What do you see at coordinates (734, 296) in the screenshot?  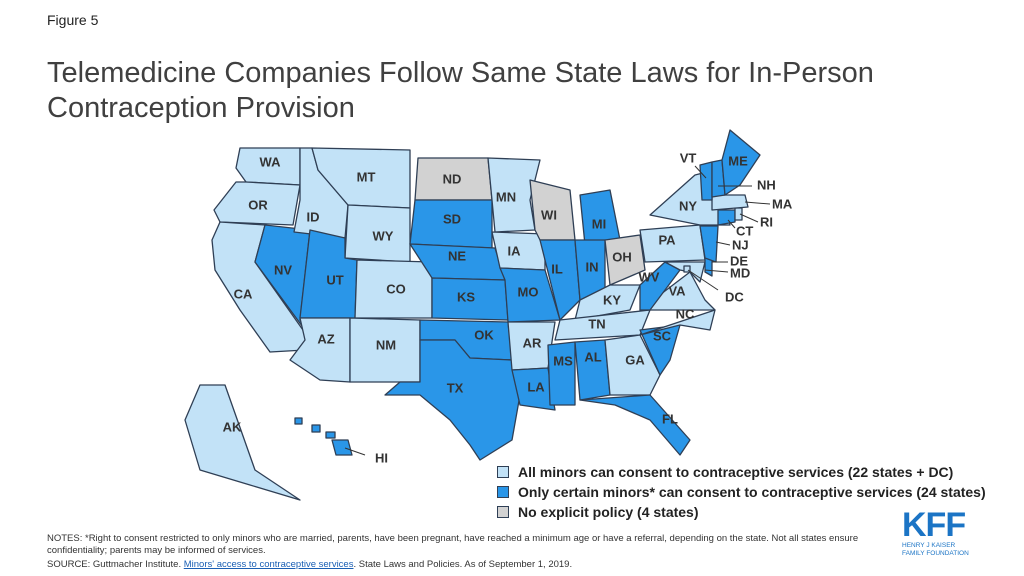 I see `label-DC: DC` at bounding box center [734, 296].